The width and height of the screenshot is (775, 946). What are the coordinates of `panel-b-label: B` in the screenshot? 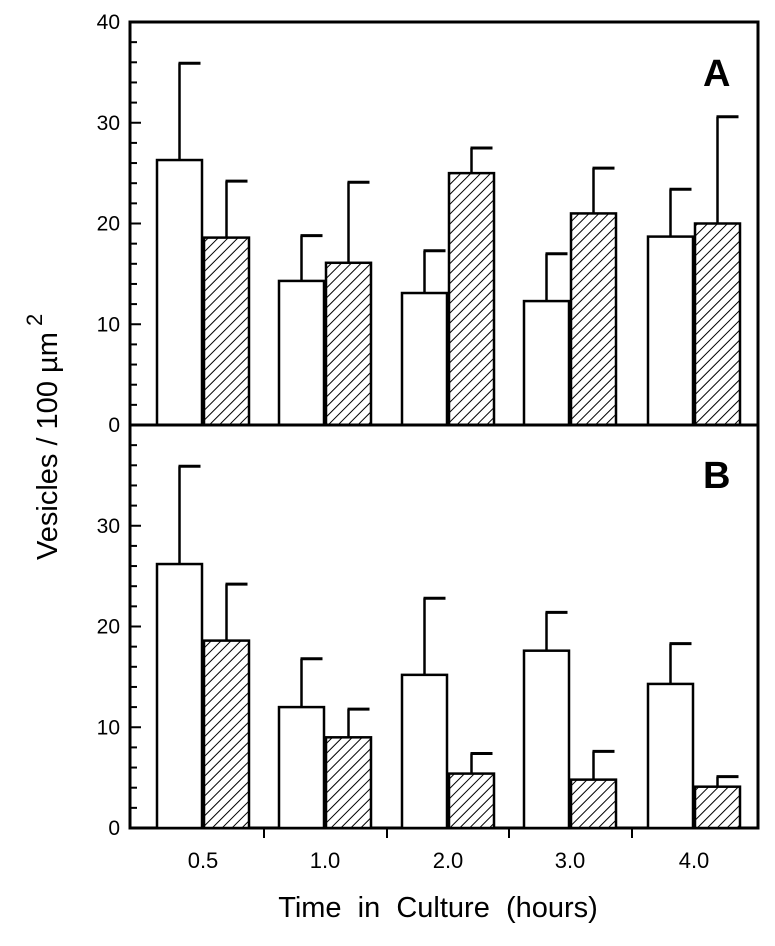 It's located at (716, 476).